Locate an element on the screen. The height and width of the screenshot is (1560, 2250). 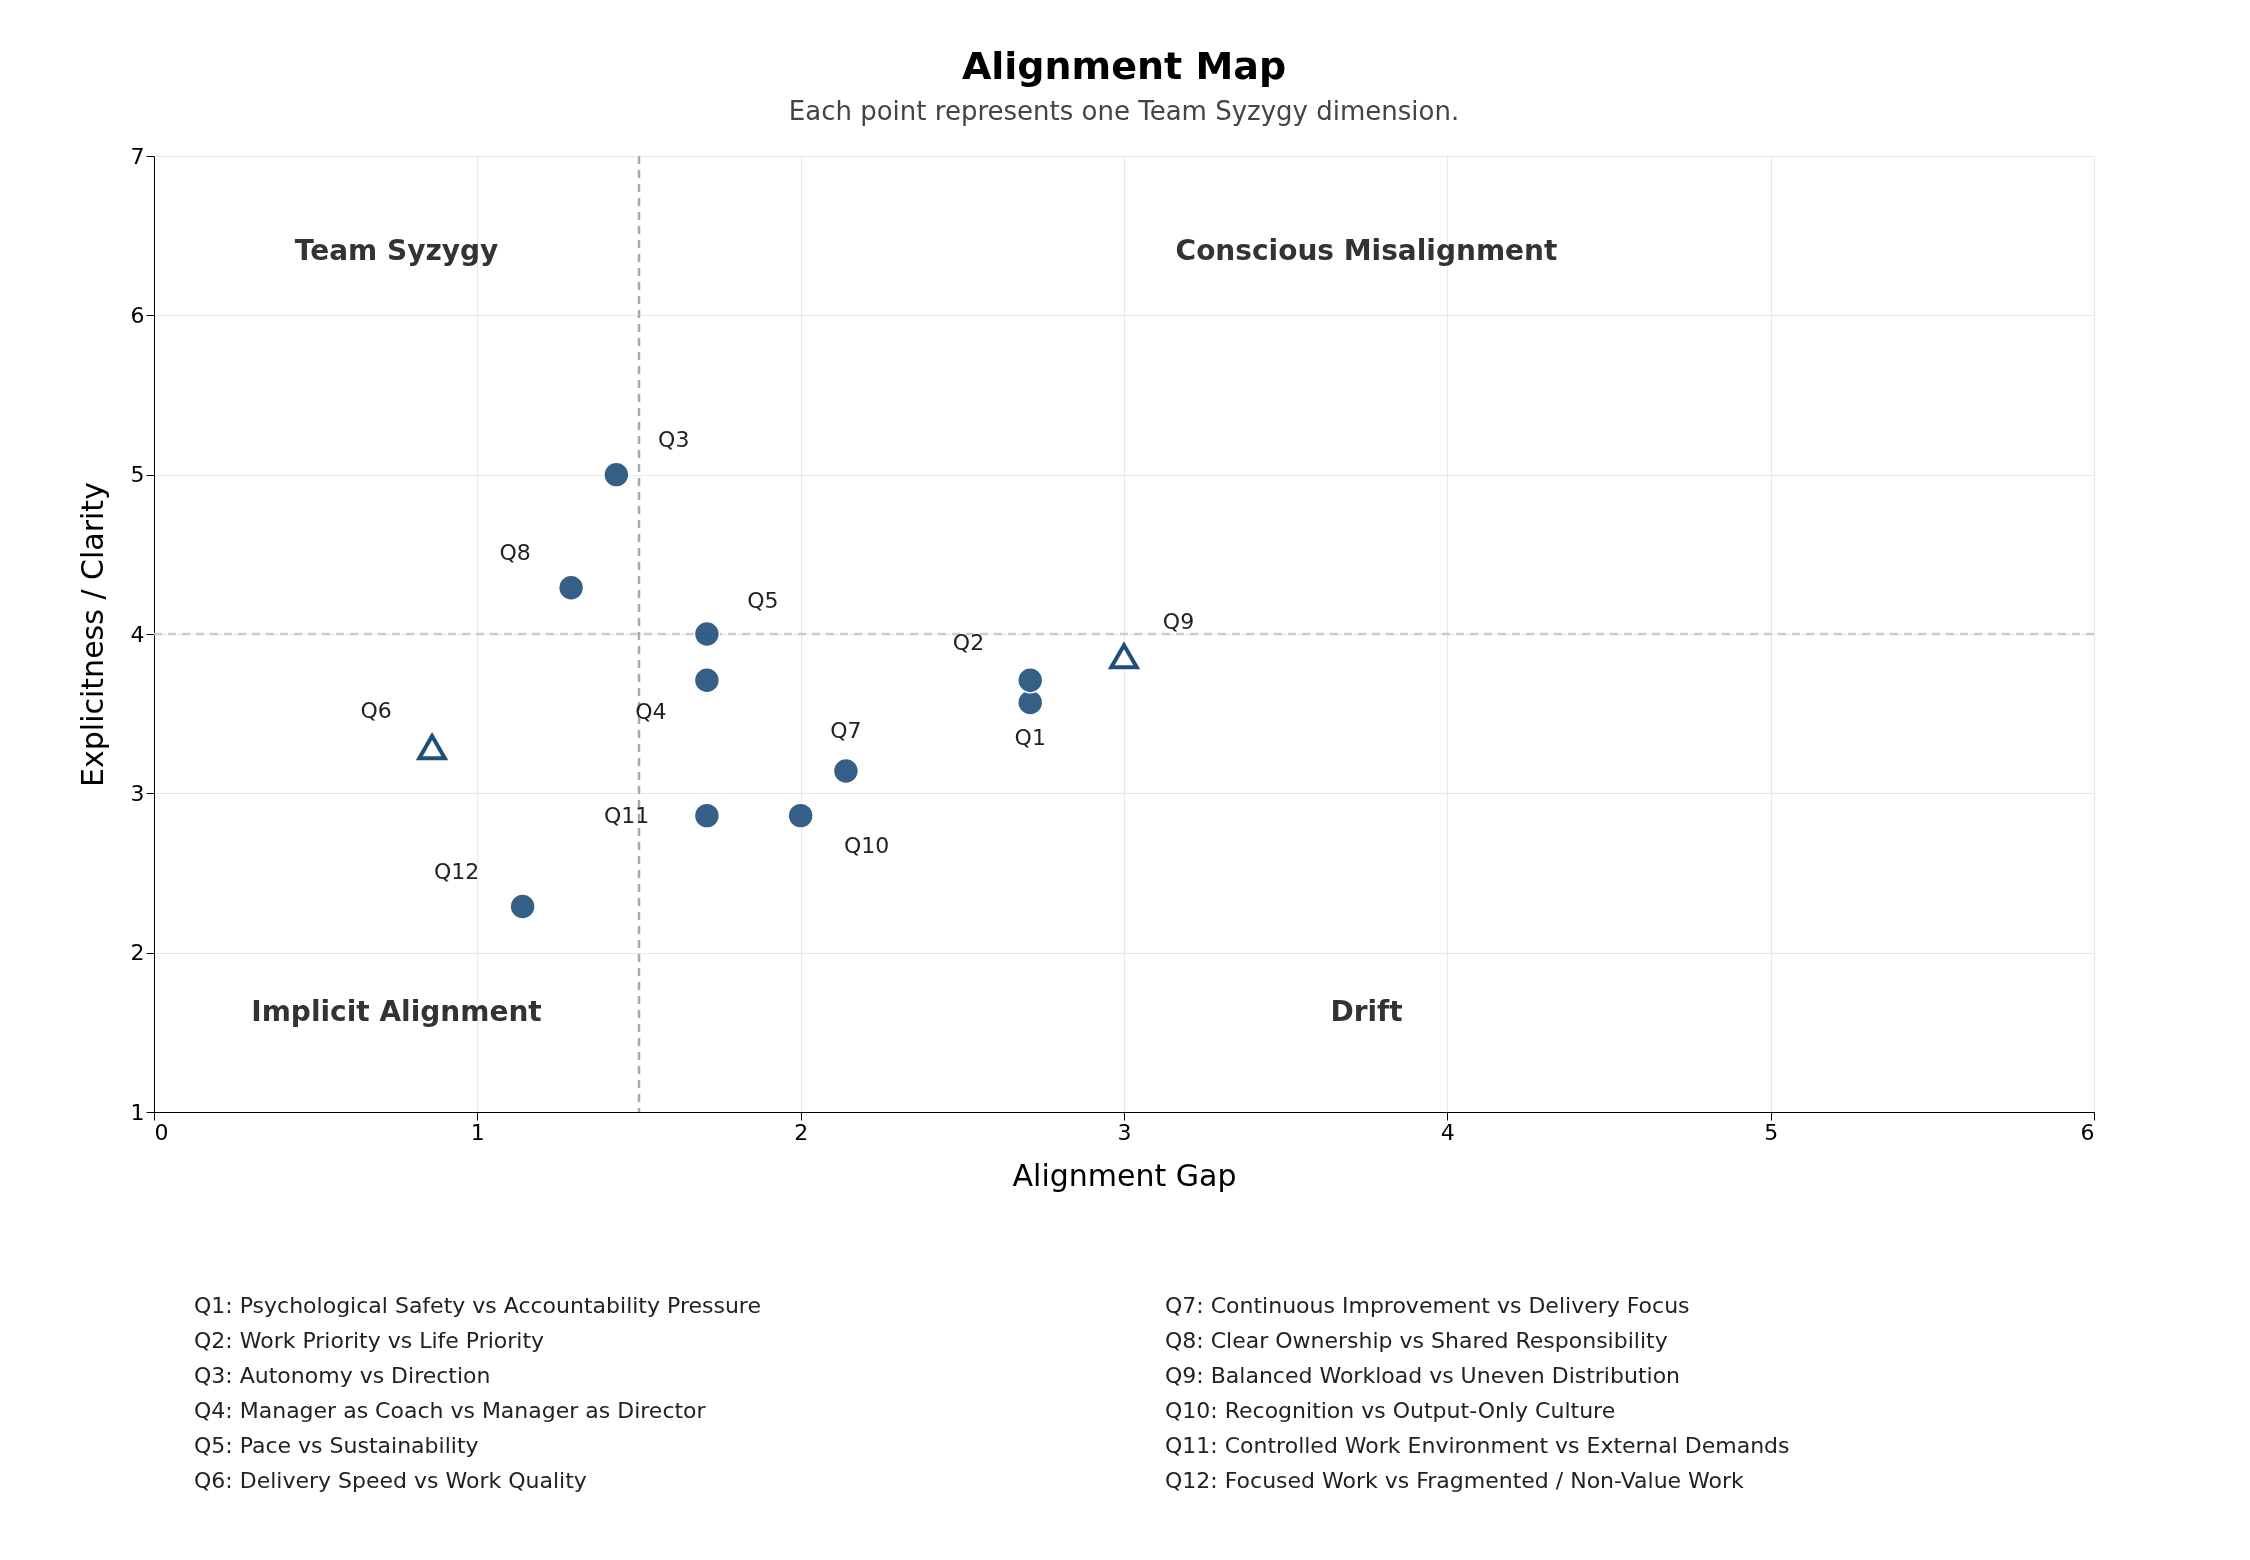
annotation: Q12 is located at coordinates (456, 872).